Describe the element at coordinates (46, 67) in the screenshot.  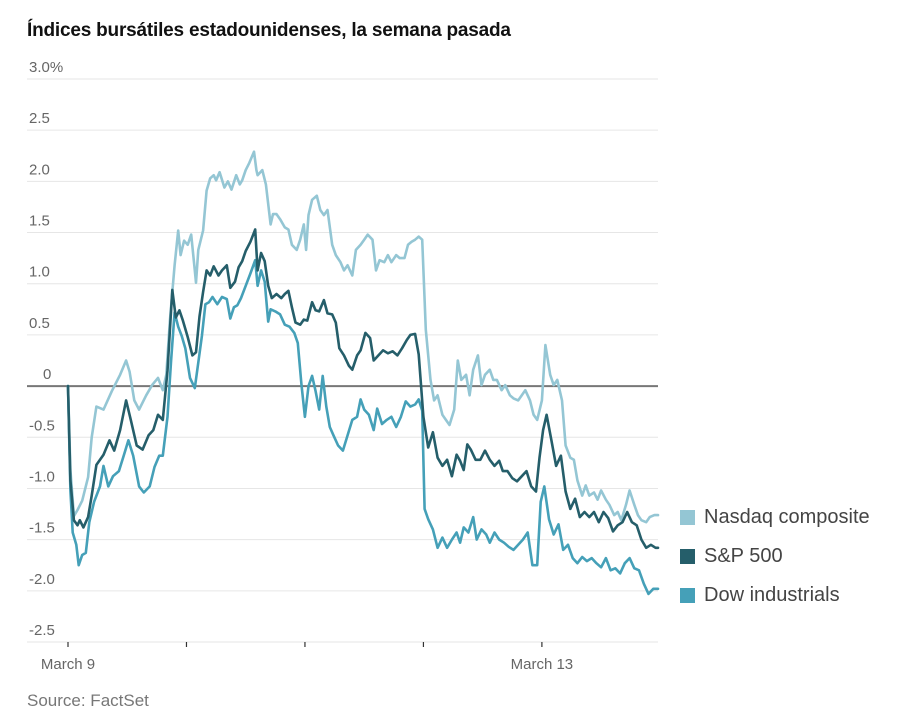
I see `y-tick-label: 3.0%` at that location.